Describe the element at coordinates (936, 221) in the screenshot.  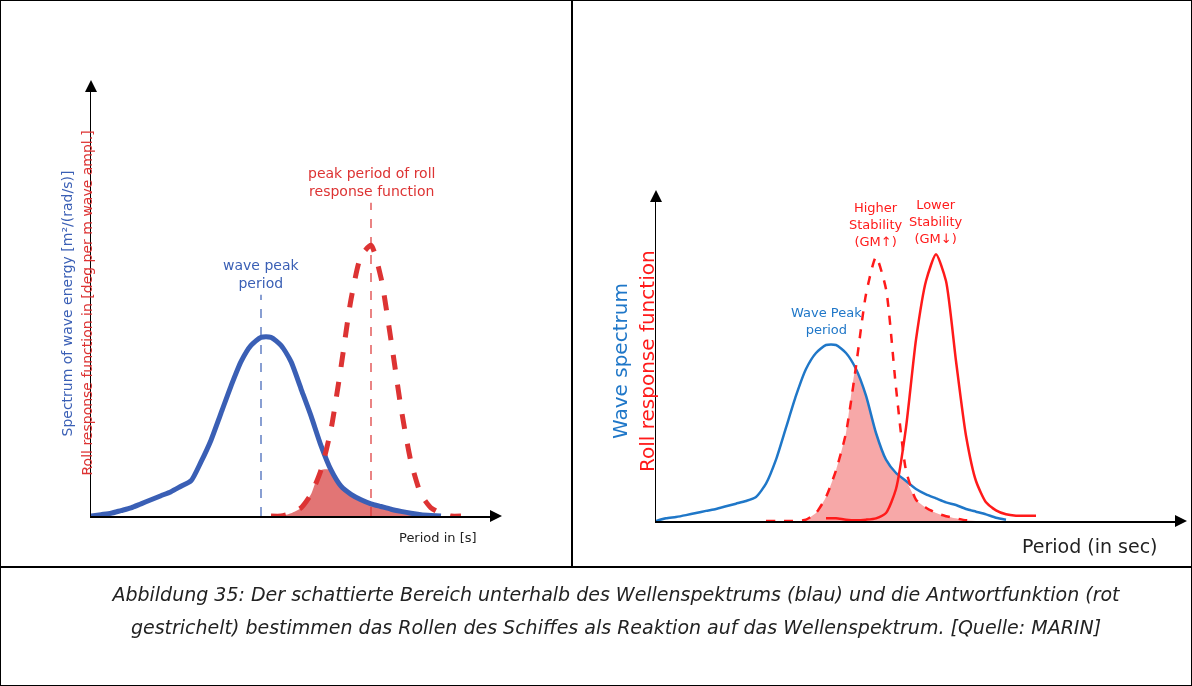
I see `text: Lower Stability (GM↓)` at that location.